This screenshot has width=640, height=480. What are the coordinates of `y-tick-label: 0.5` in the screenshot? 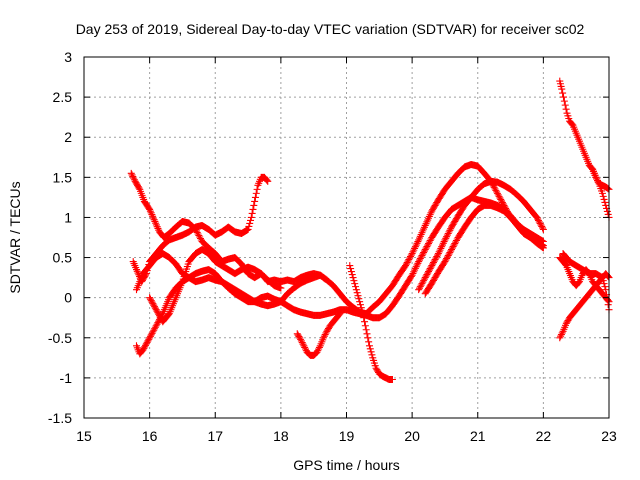 It's located at (63, 258).